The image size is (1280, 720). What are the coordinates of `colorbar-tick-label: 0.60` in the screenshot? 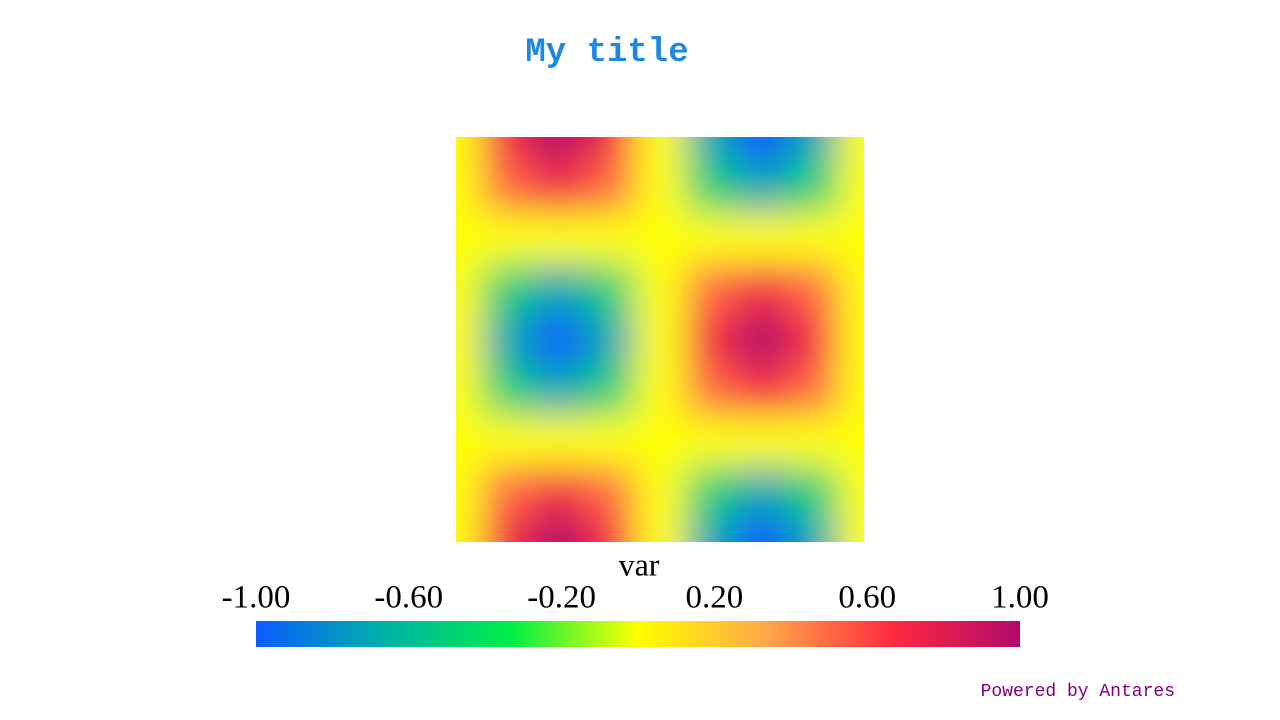 It's located at (867, 598).